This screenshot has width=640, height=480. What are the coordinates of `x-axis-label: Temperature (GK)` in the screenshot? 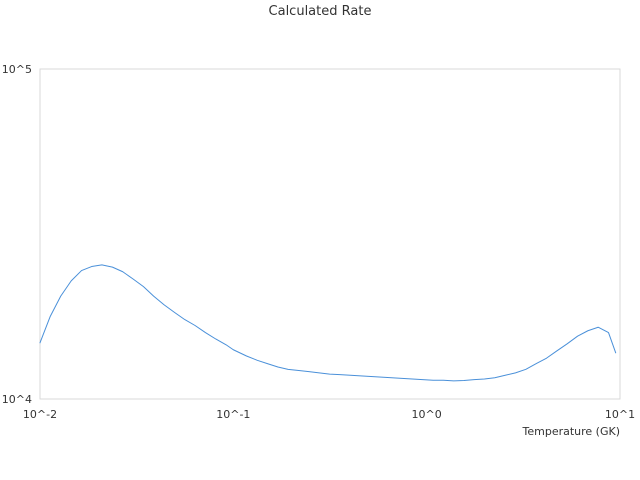 It's located at (571, 431).